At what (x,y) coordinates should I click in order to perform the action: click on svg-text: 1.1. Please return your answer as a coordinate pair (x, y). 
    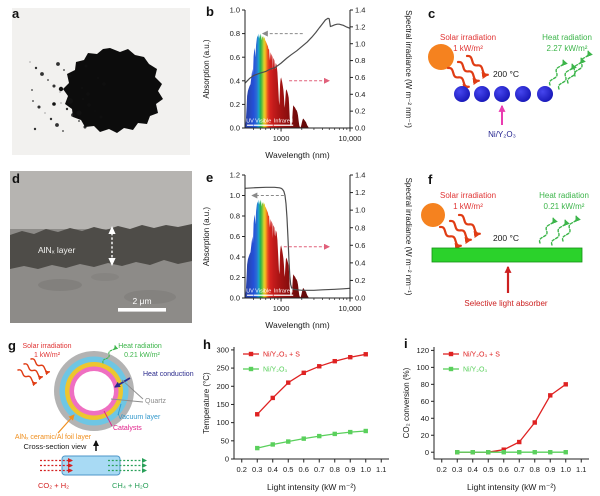
    Looking at the image, I should click on (381, 469).